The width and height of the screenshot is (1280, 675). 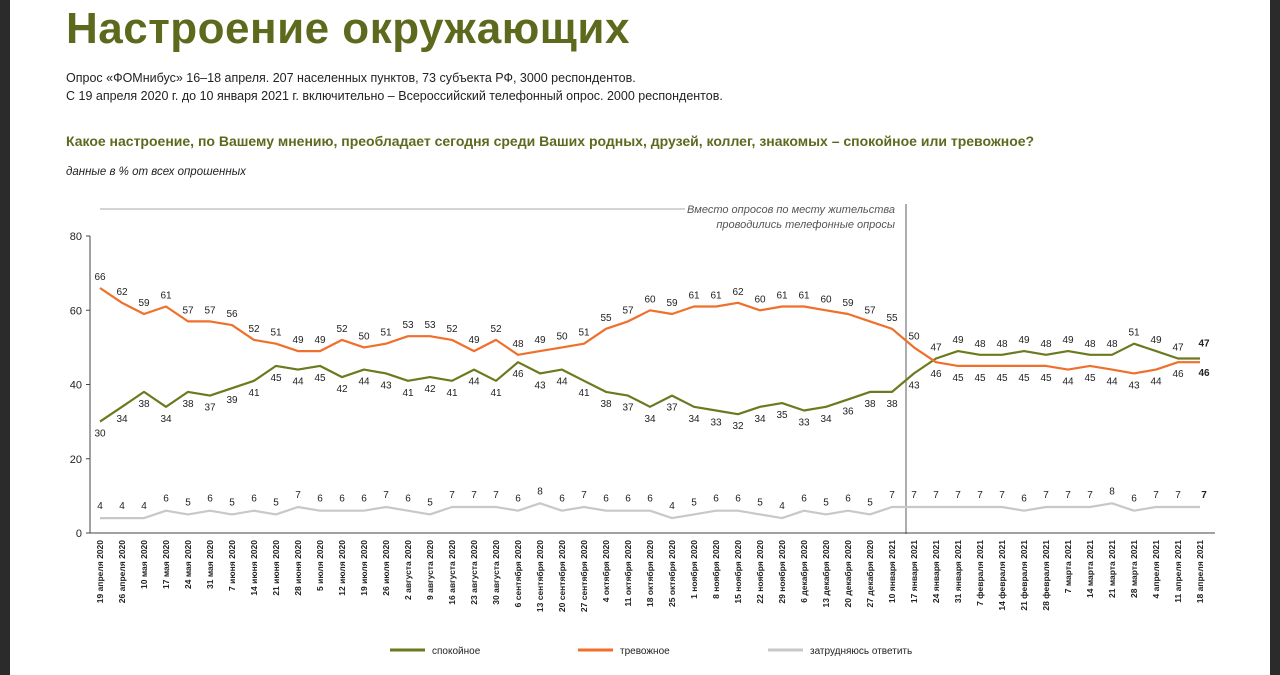 I want to click on x-tick-label: 4 октября 2020, so click(x=606, y=571).